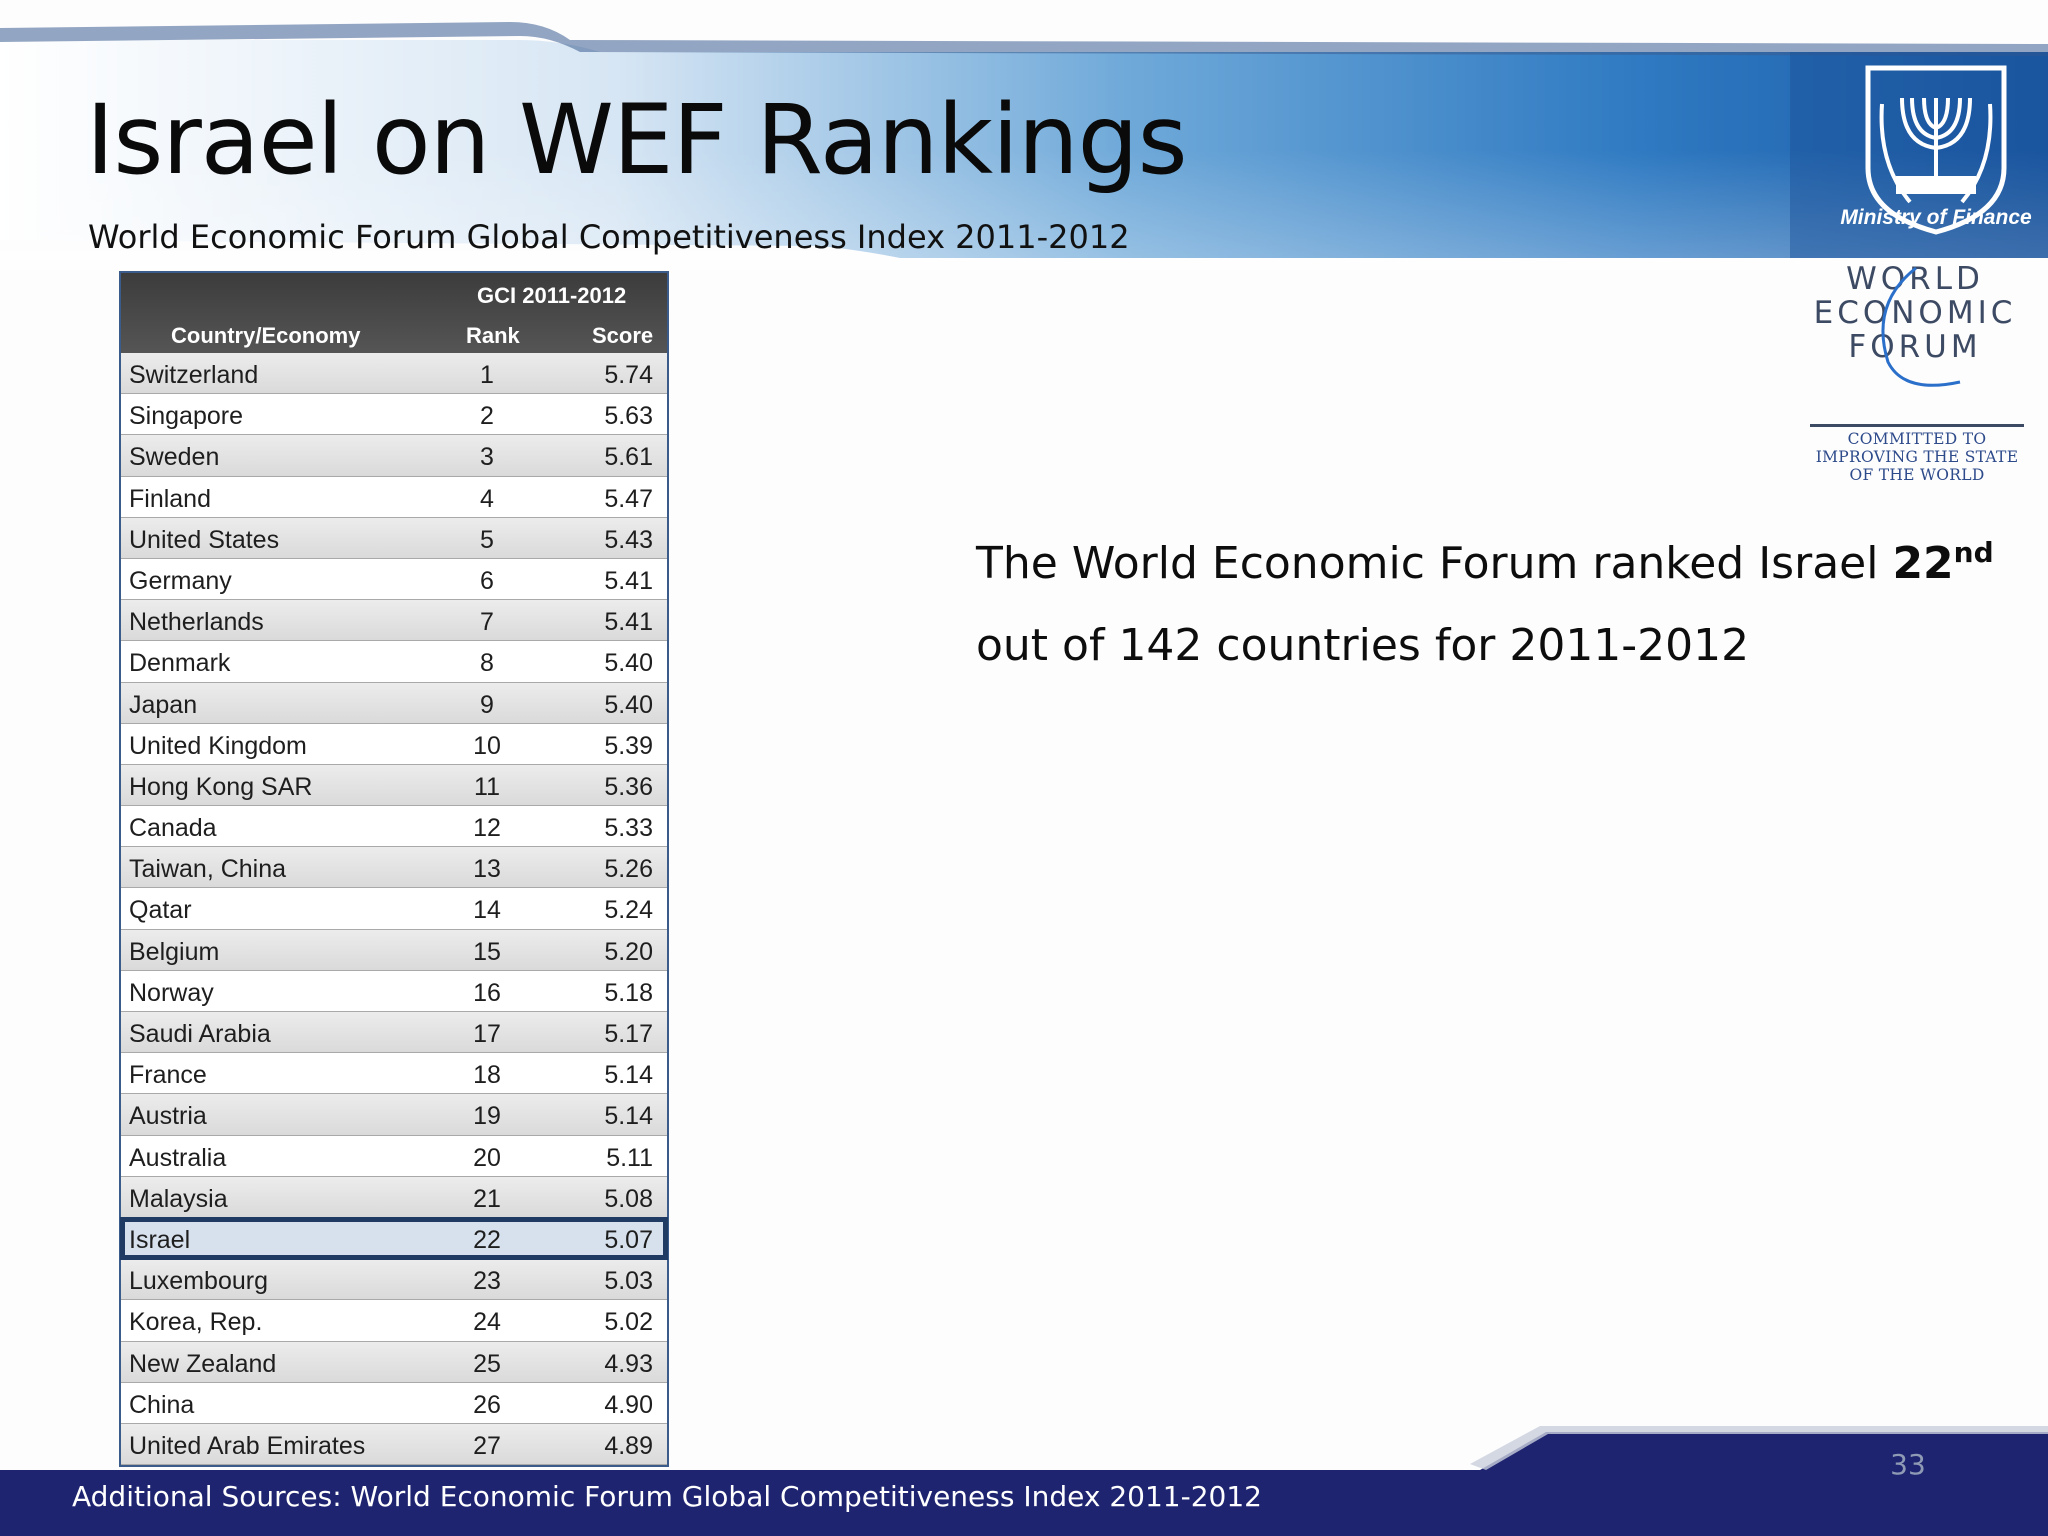 This screenshot has height=1536, width=2048. What do you see at coordinates (394, 1444) in the screenshot?
I see `table-row: United Arab Emirates 27 4.89` at bounding box center [394, 1444].